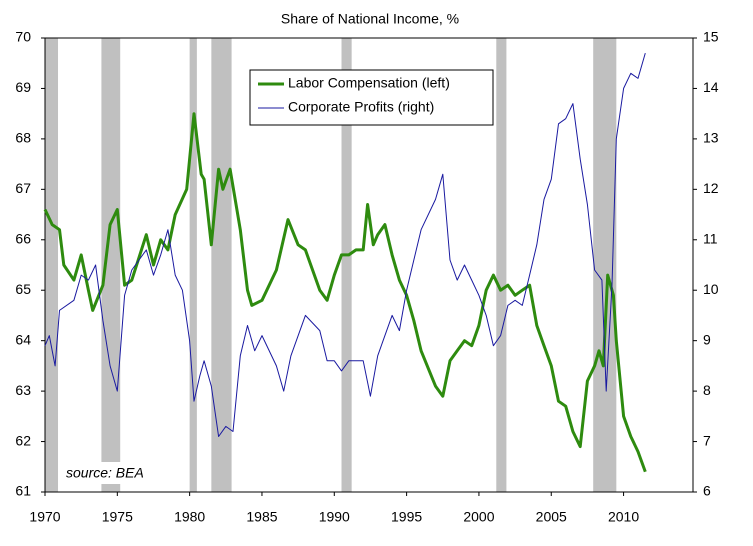  I want to click on x-tick-label: 1975, so click(117, 517).